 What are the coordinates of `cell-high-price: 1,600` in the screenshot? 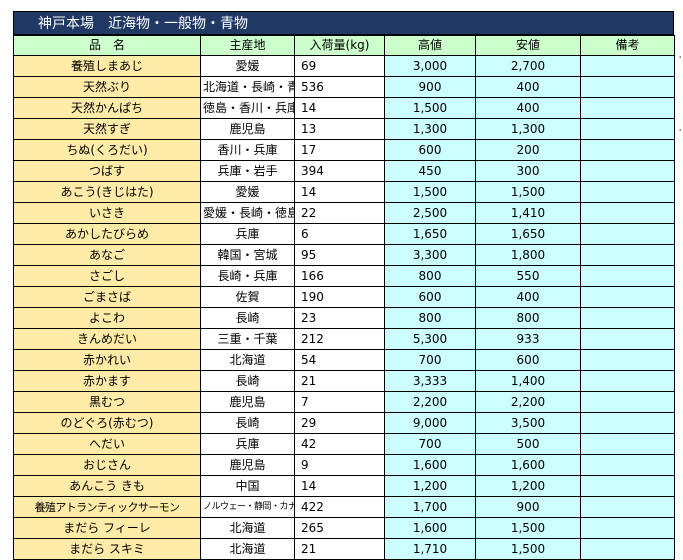 It's located at (430, 465).